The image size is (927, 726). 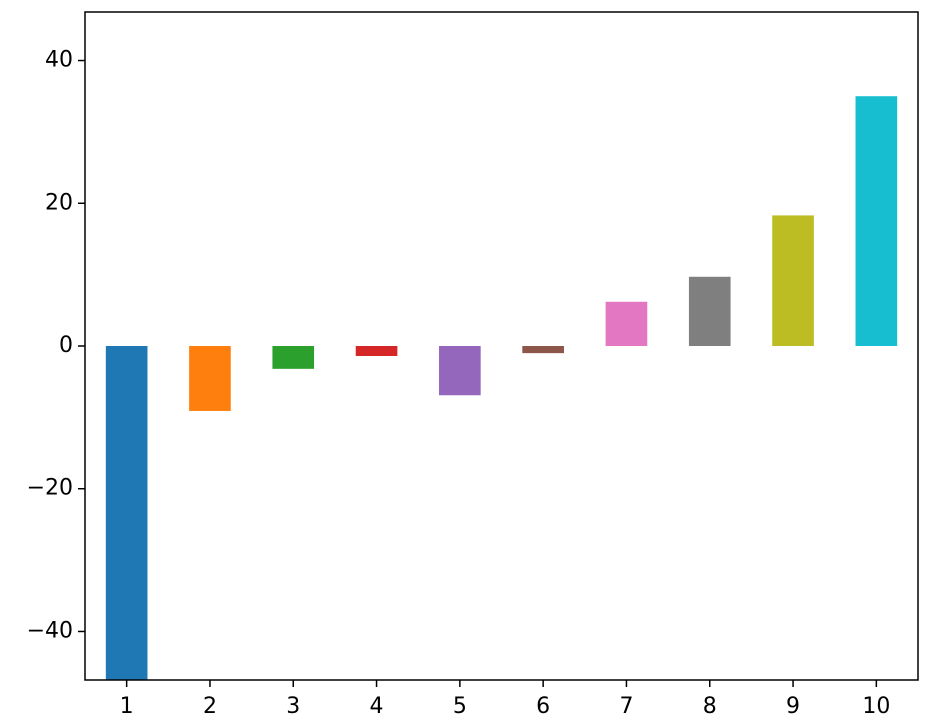 I want to click on x-tick-label: 3, so click(x=293, y=706).